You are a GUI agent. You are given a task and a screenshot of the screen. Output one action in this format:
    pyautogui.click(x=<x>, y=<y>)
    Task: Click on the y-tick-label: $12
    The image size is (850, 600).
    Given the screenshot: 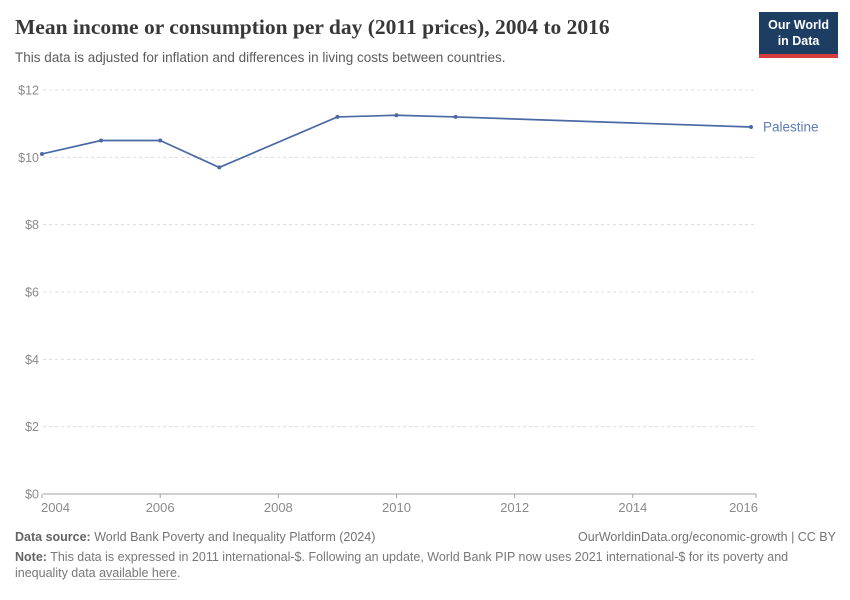 What is the action you would take?
    pyautogui.click(x=28, y=91)
    